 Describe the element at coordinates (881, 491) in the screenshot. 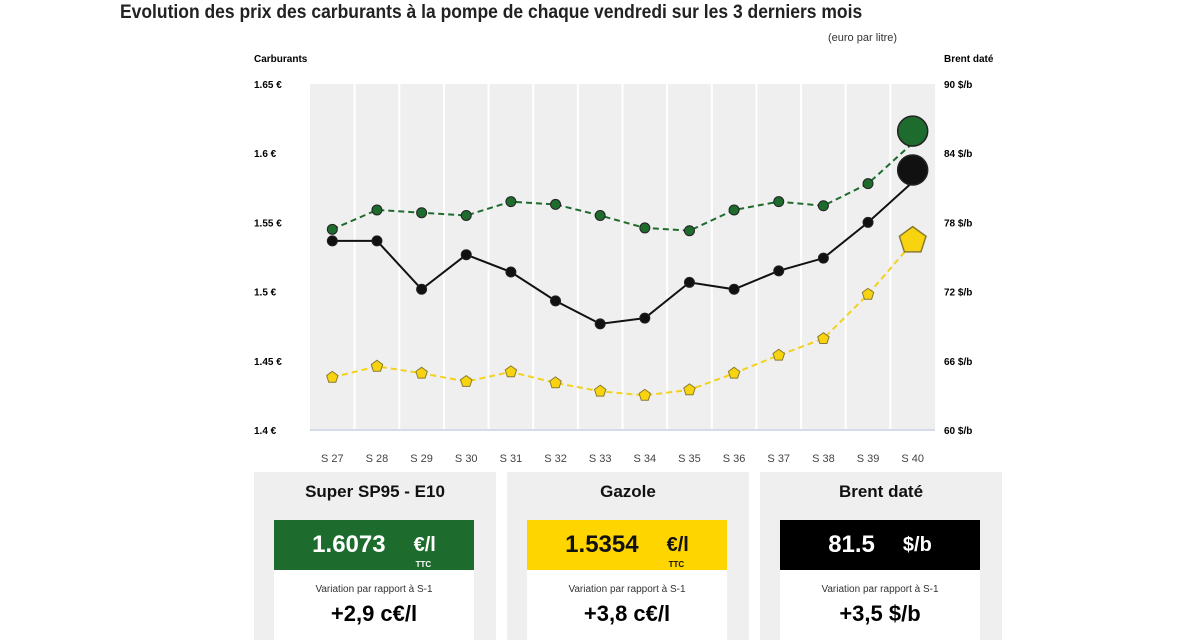

I see `card-title: Brent daté` at that location.